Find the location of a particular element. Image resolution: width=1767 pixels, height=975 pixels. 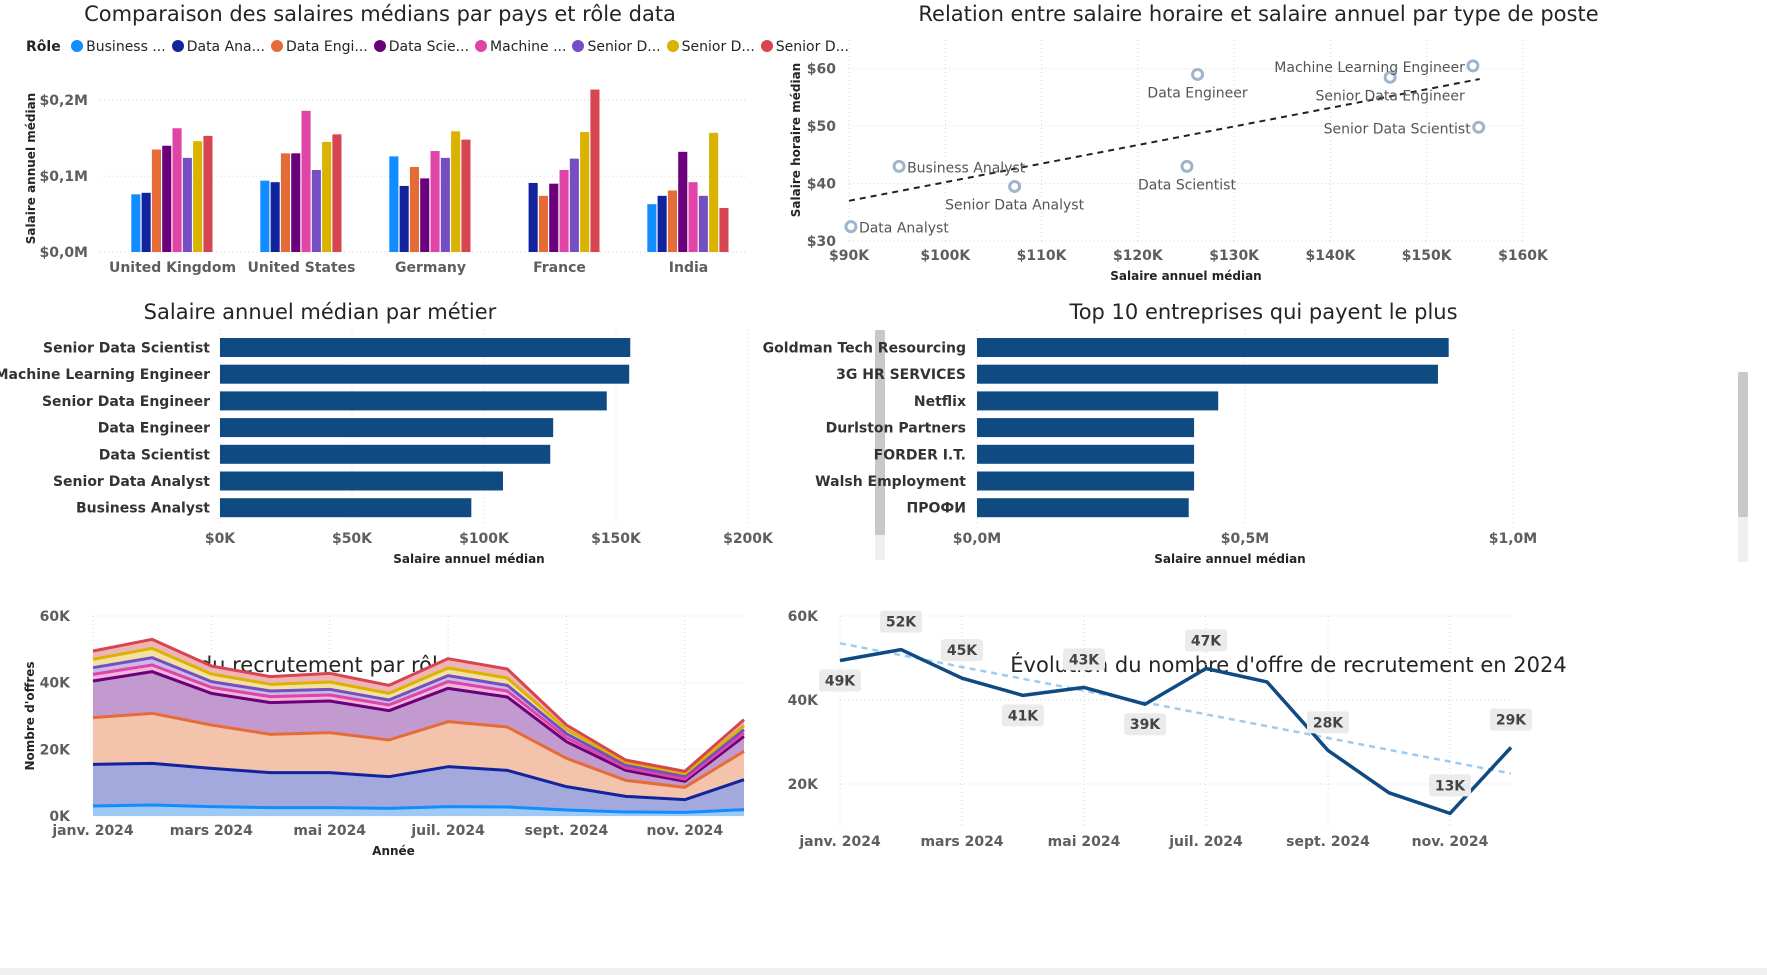

trend-line is located at coordinates (1175, 708).